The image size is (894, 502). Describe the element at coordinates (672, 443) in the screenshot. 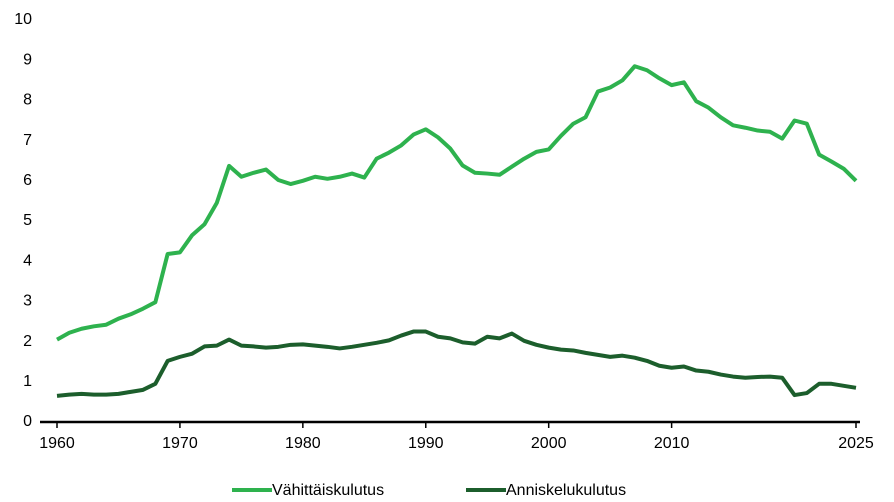

I see `x-tick-label: 2010` at that location.